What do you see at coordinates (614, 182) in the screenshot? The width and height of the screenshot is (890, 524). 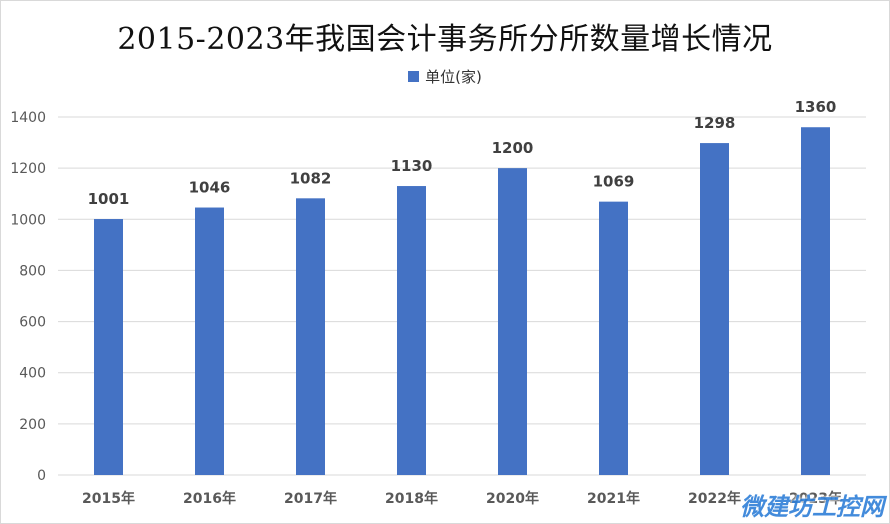 I see `data-label: 1069` at bounding box center [614, 182].